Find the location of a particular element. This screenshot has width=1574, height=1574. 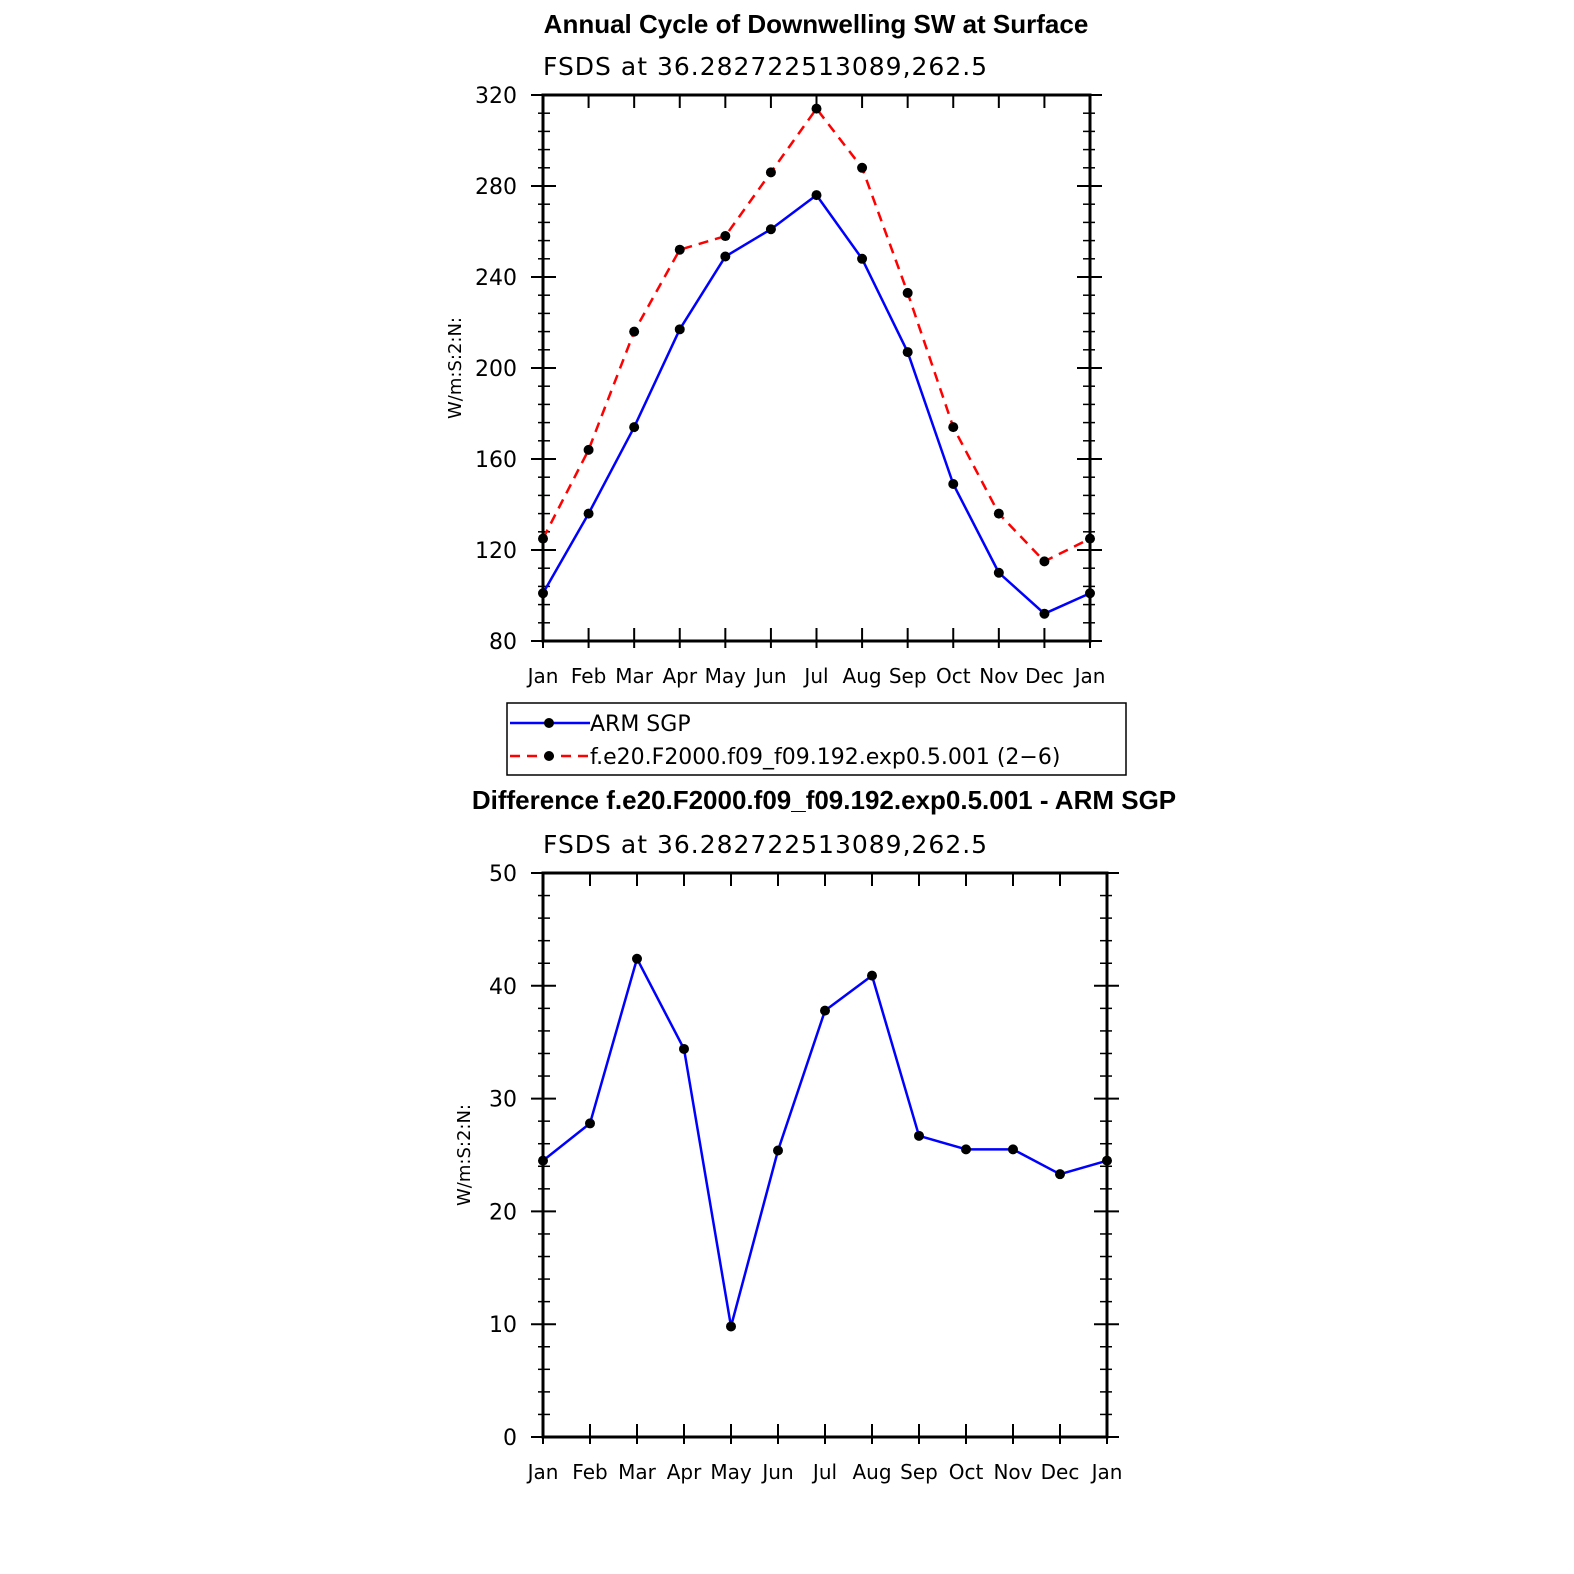

top-x-tick-label: May is located at coordinates (726, 676).